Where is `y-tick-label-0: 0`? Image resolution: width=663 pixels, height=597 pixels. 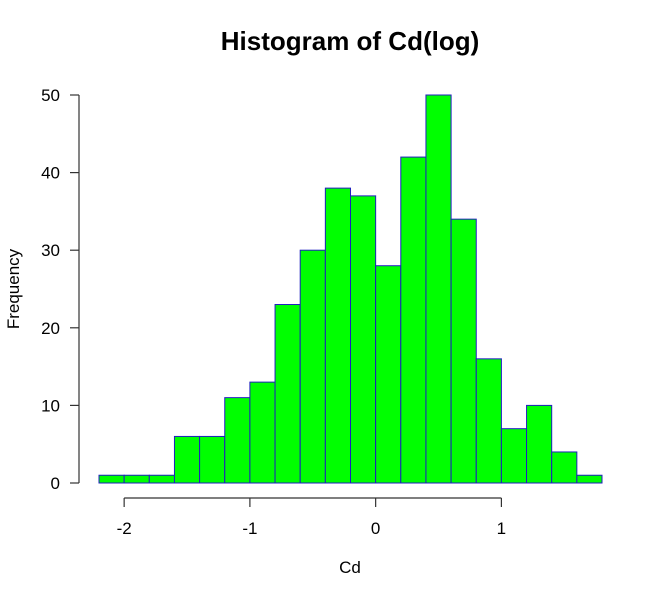
y-tick-label-0: 0 is located at coordinates (55, 483).